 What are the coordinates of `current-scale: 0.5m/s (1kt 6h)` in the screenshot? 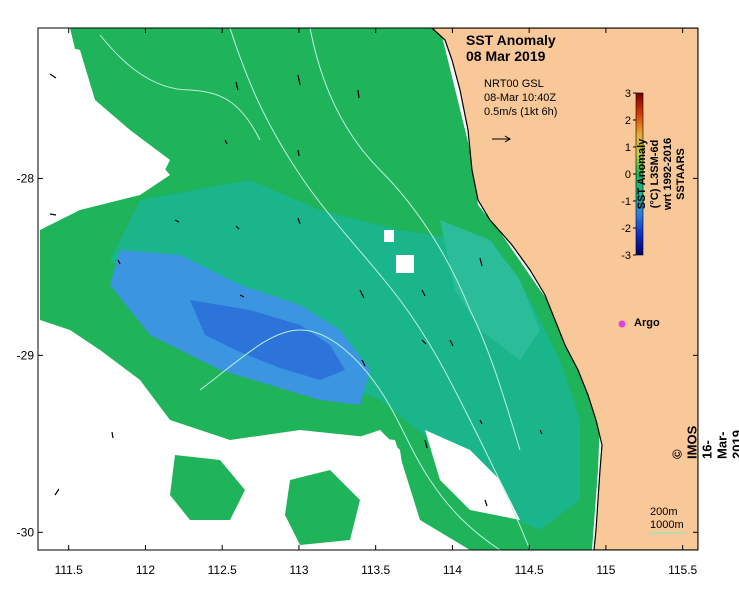 It's located at (521, 112).